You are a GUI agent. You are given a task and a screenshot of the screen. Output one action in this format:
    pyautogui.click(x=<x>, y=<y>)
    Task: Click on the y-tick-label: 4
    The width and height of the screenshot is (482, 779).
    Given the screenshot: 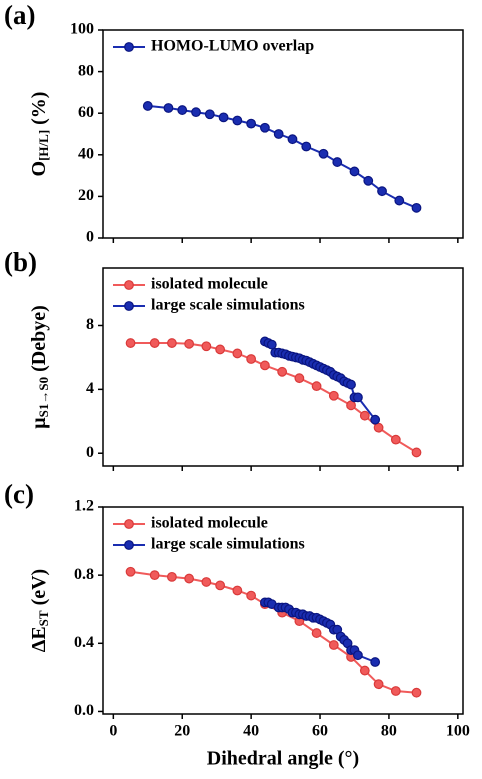 What is the action you would take?
    pyautogui.click(x=90, y=388)
    